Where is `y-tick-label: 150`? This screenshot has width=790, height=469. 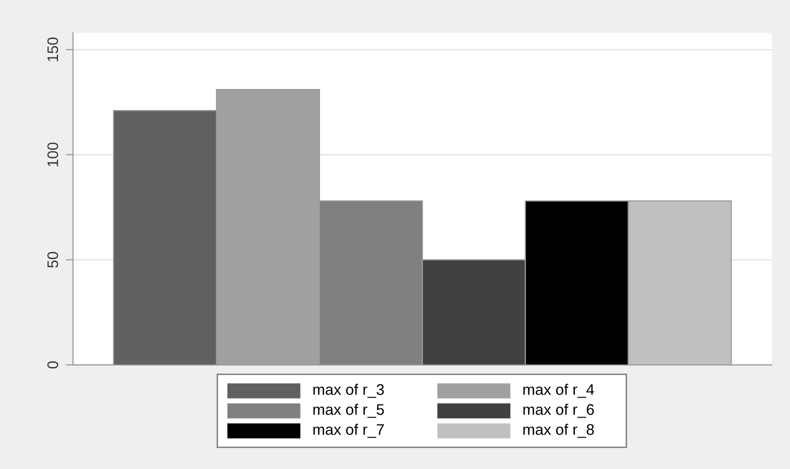
y-tick-label: 150 is located at coordinates (52, 49).